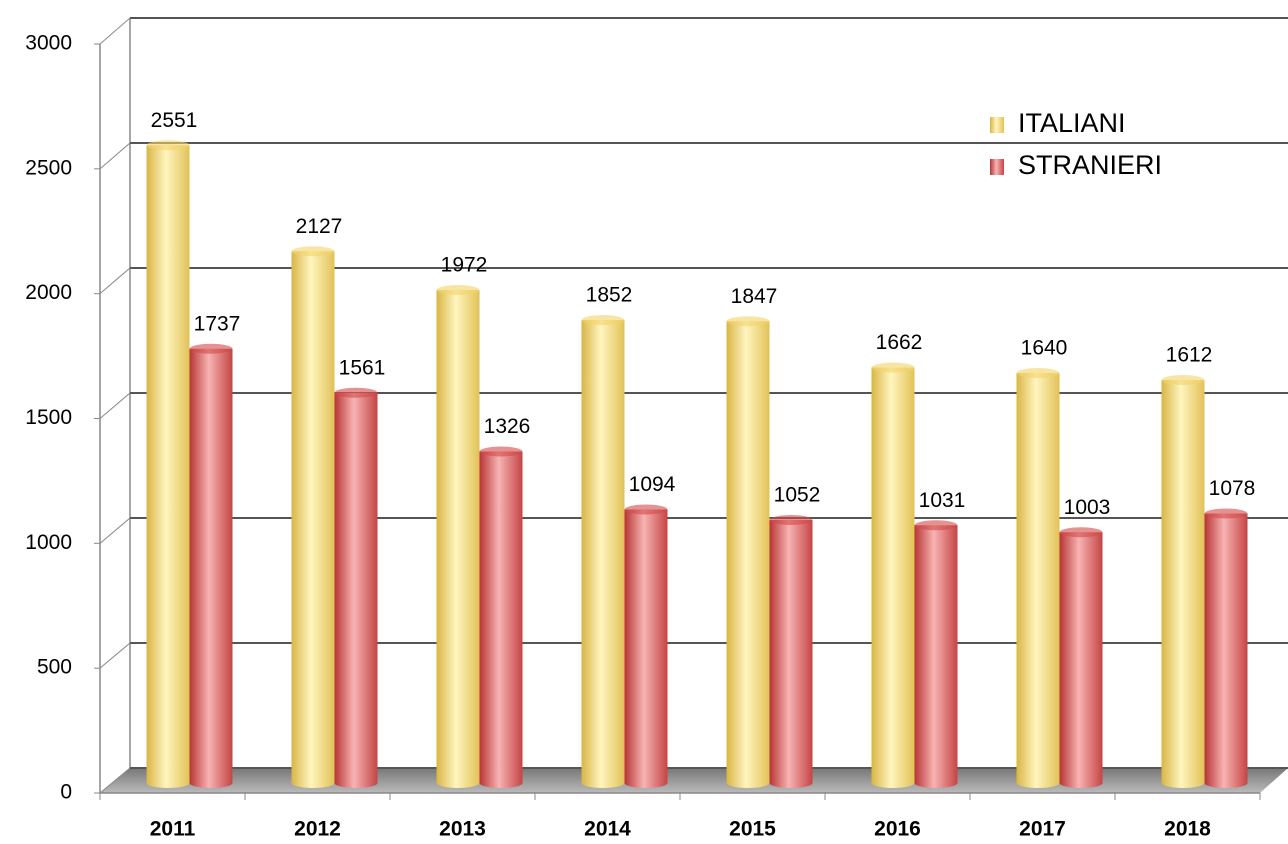 The width and height of the screenshot is (1288, 844). Describe the element at coordinates (1090, 165) in the screenshot. I see `legend-label: STRANIERI` at that location.